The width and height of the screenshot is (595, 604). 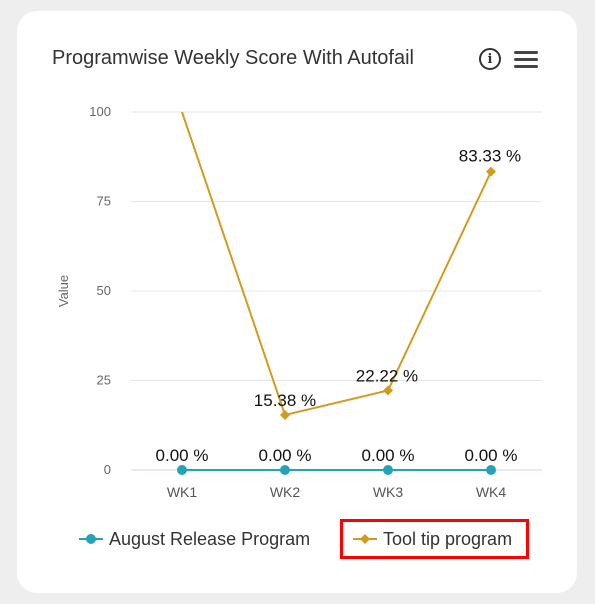 I want to click on legend-circle-marker-icon, so click(x=91, y=539).